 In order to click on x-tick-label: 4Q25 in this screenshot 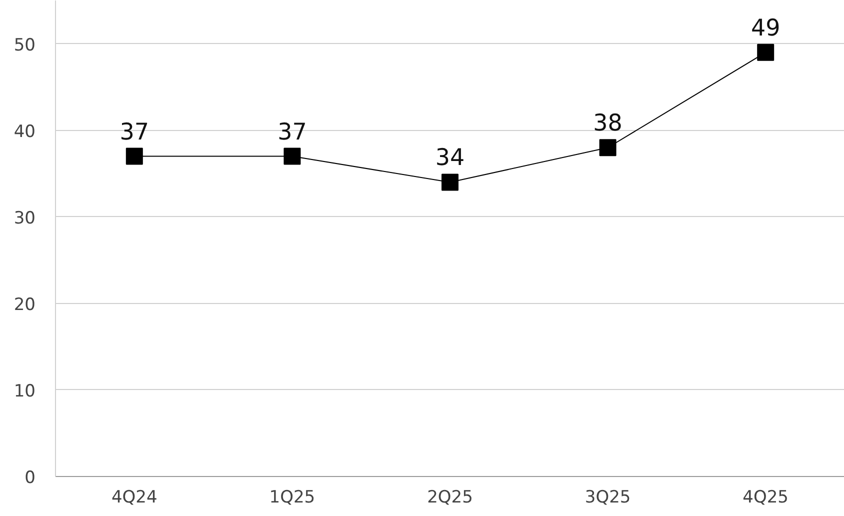, I will do `click(765, 498)`.